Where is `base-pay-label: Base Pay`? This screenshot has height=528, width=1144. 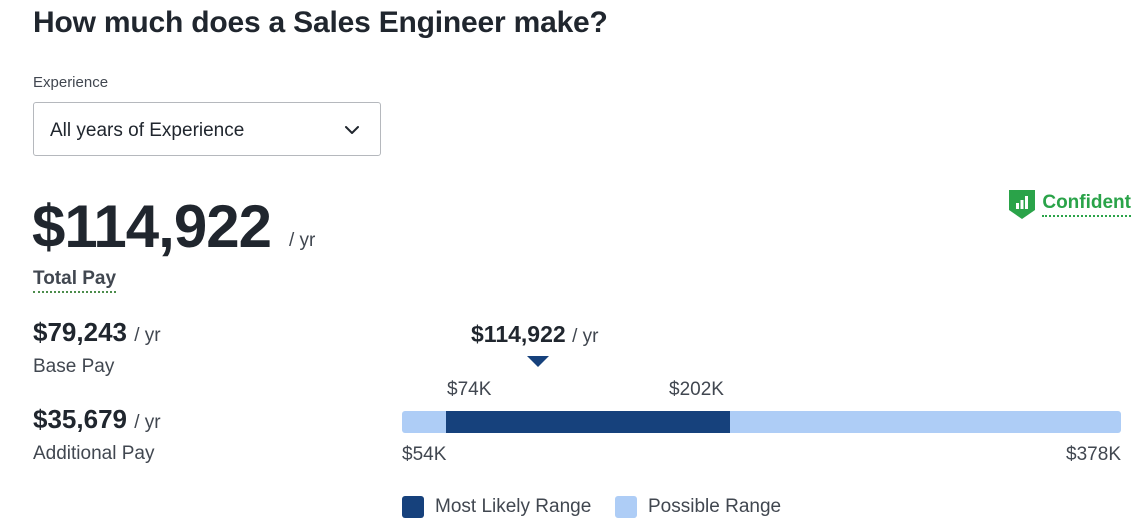
base-pay-label: Base Pay is located at coordinates (74, 366).